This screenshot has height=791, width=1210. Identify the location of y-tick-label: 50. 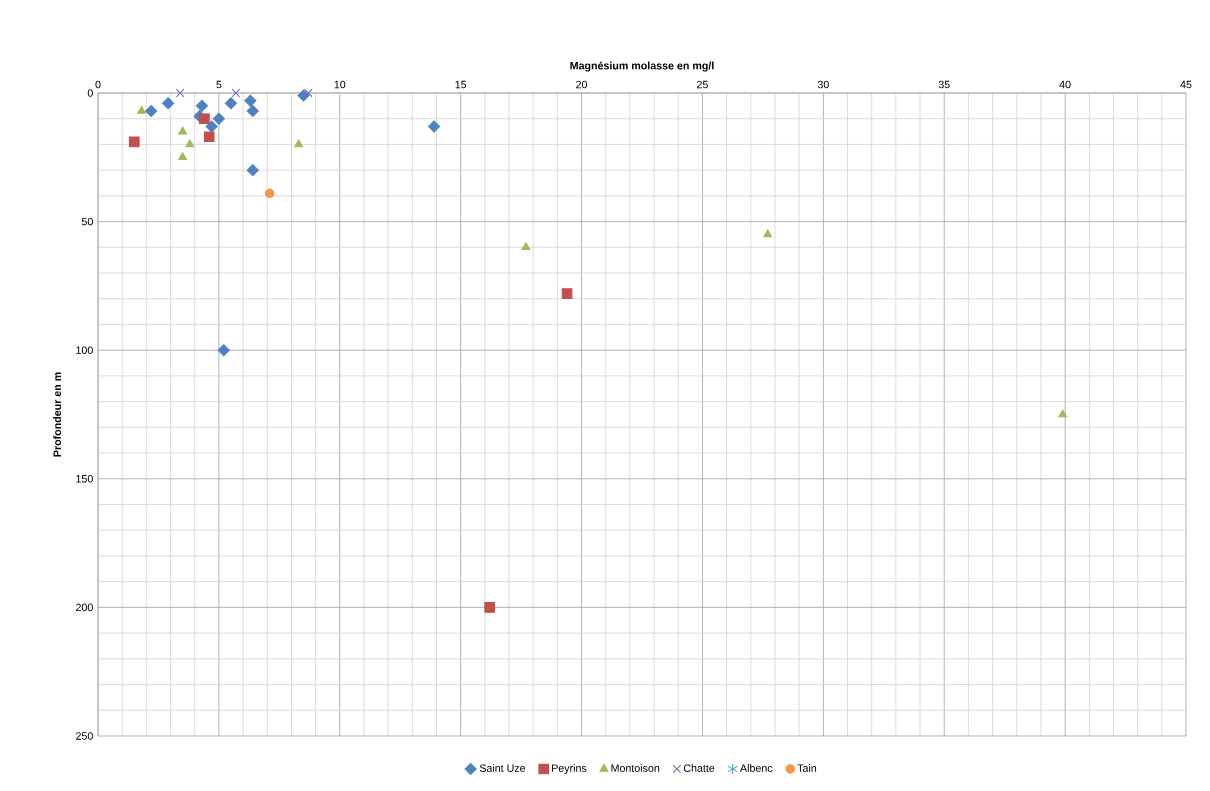
(87, 221).